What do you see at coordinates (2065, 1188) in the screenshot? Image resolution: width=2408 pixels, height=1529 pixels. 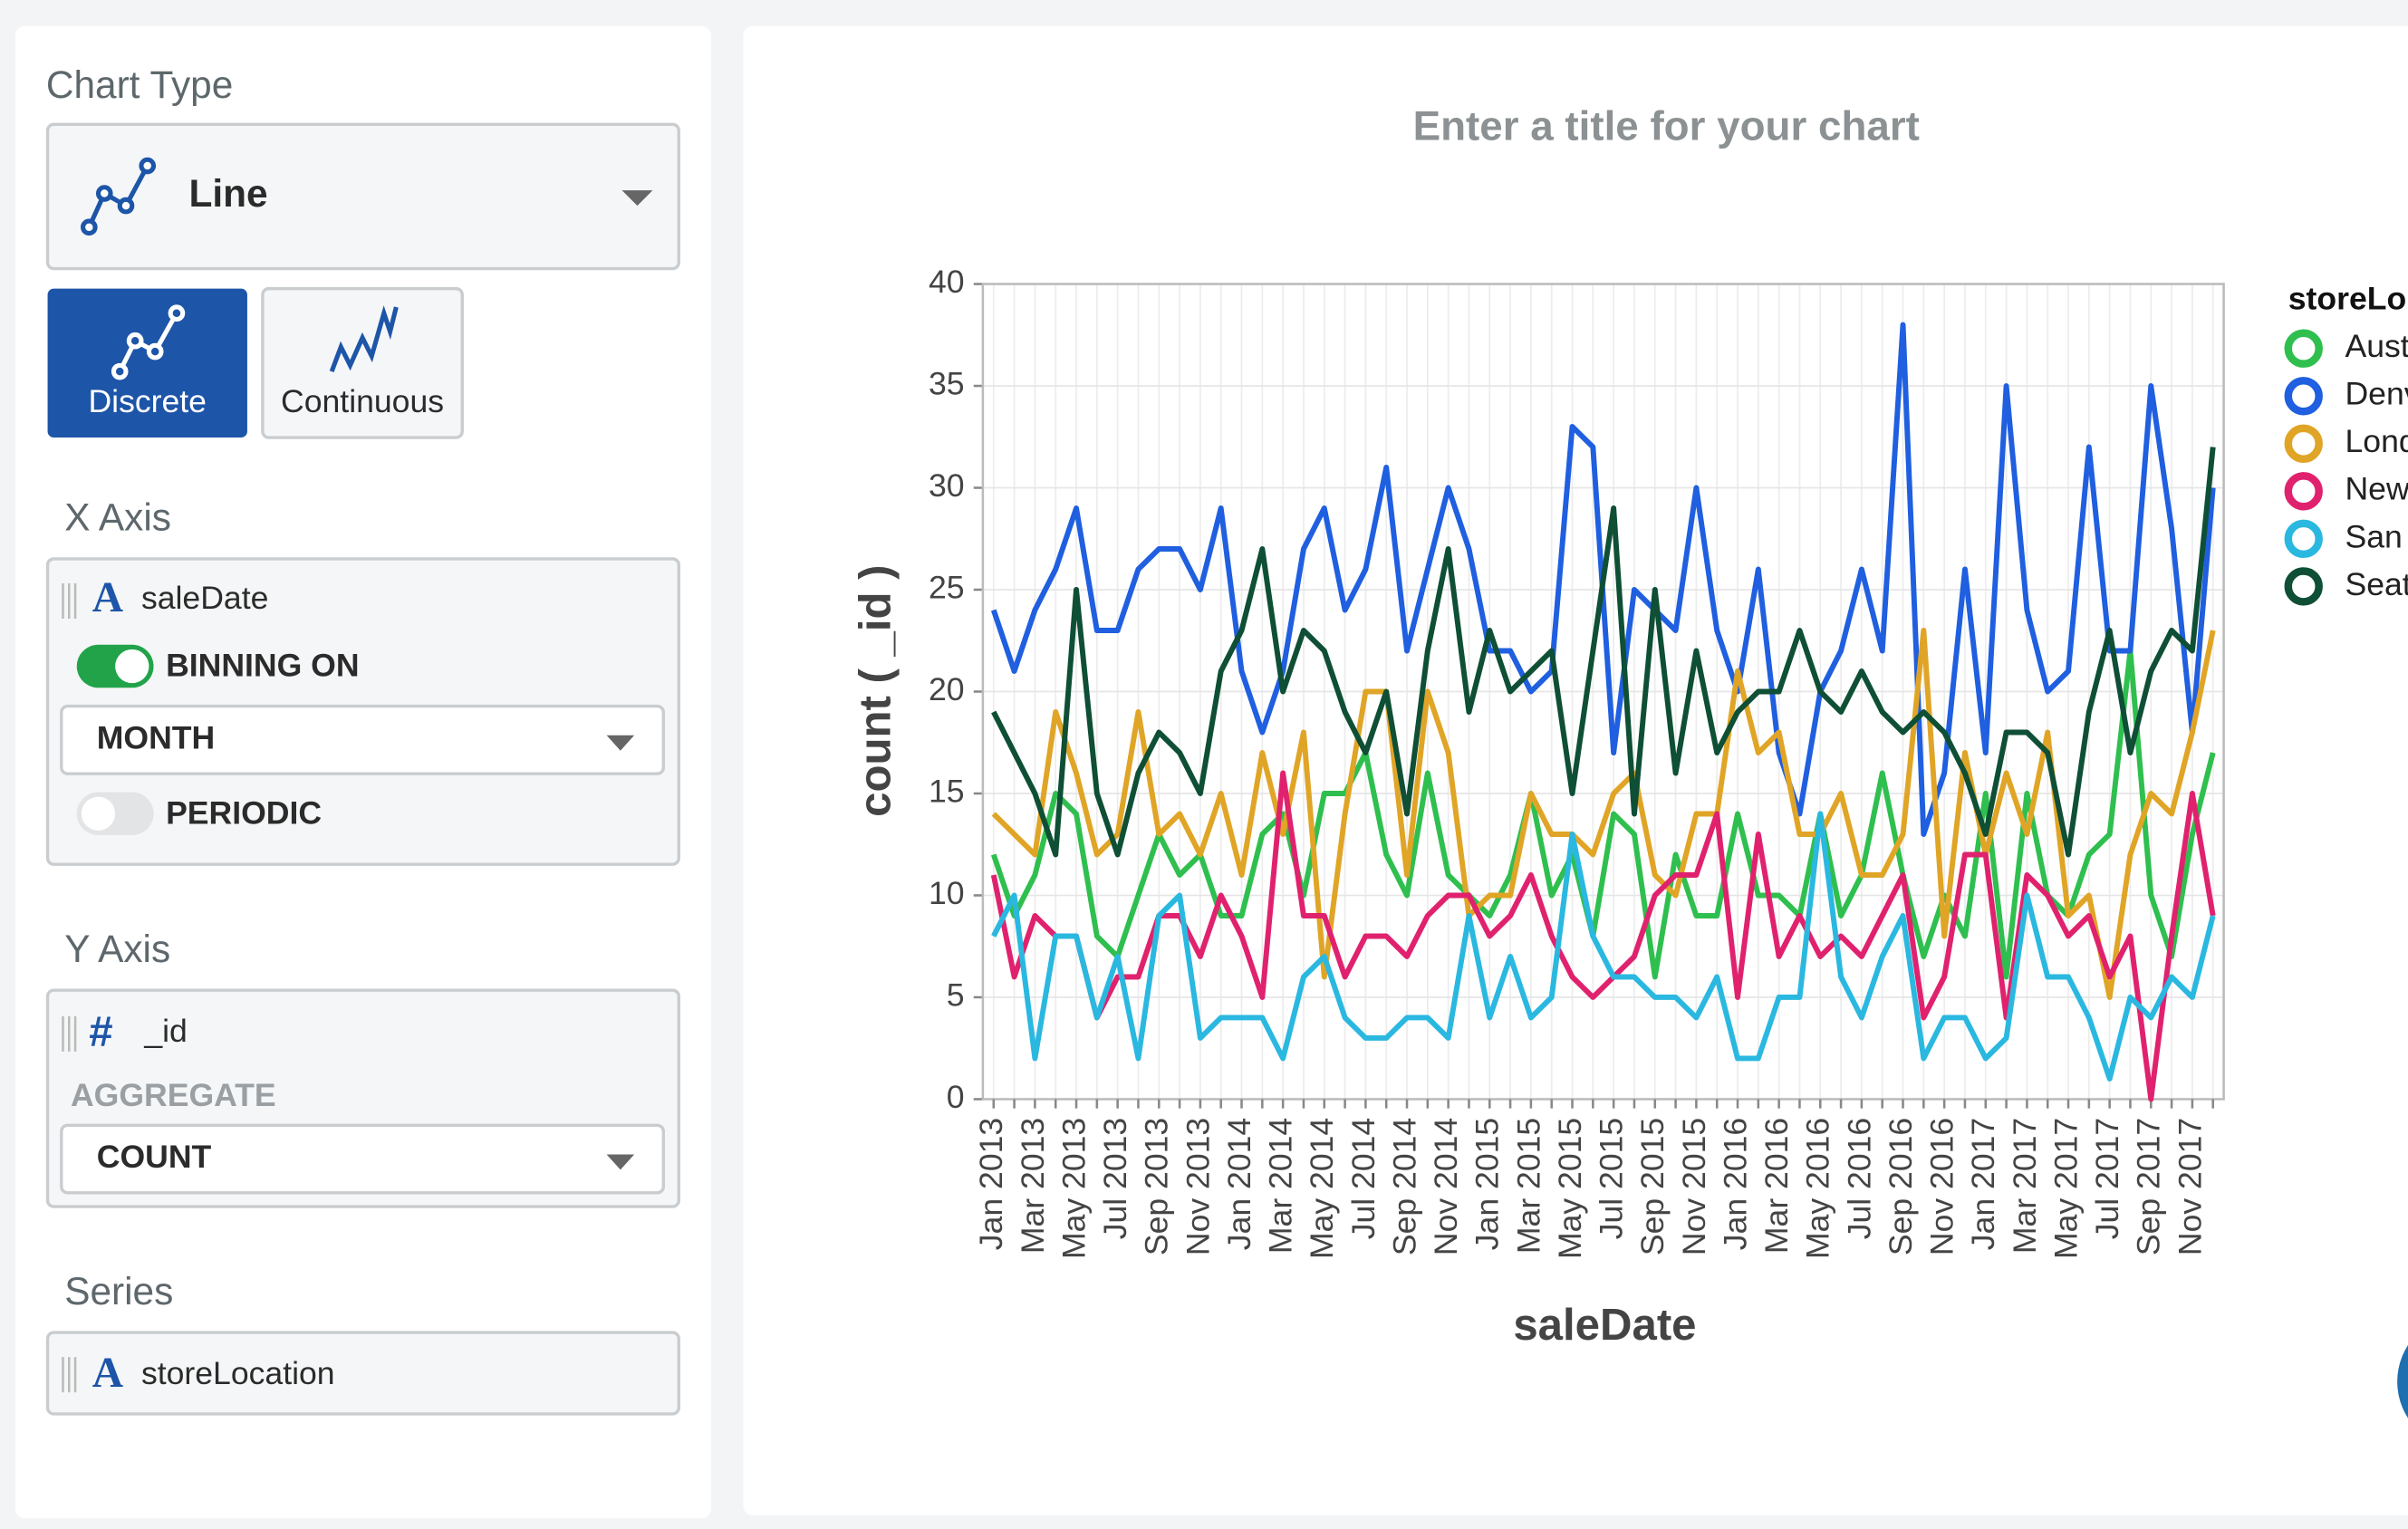 I see `x-tick-label: May 2017` at bounding box center [2065, 1188].